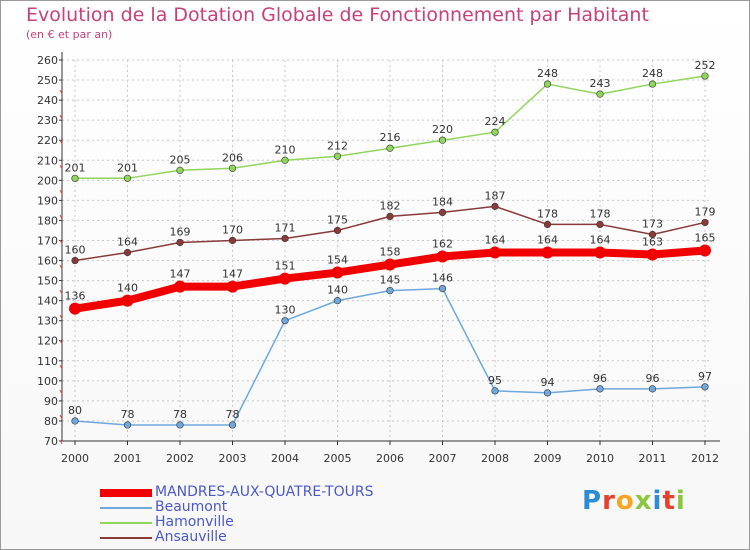 The image size is (750, 550). Describe the element at coordinates (337, 219) in the screenshot. I see `data-label: 175` at that location.